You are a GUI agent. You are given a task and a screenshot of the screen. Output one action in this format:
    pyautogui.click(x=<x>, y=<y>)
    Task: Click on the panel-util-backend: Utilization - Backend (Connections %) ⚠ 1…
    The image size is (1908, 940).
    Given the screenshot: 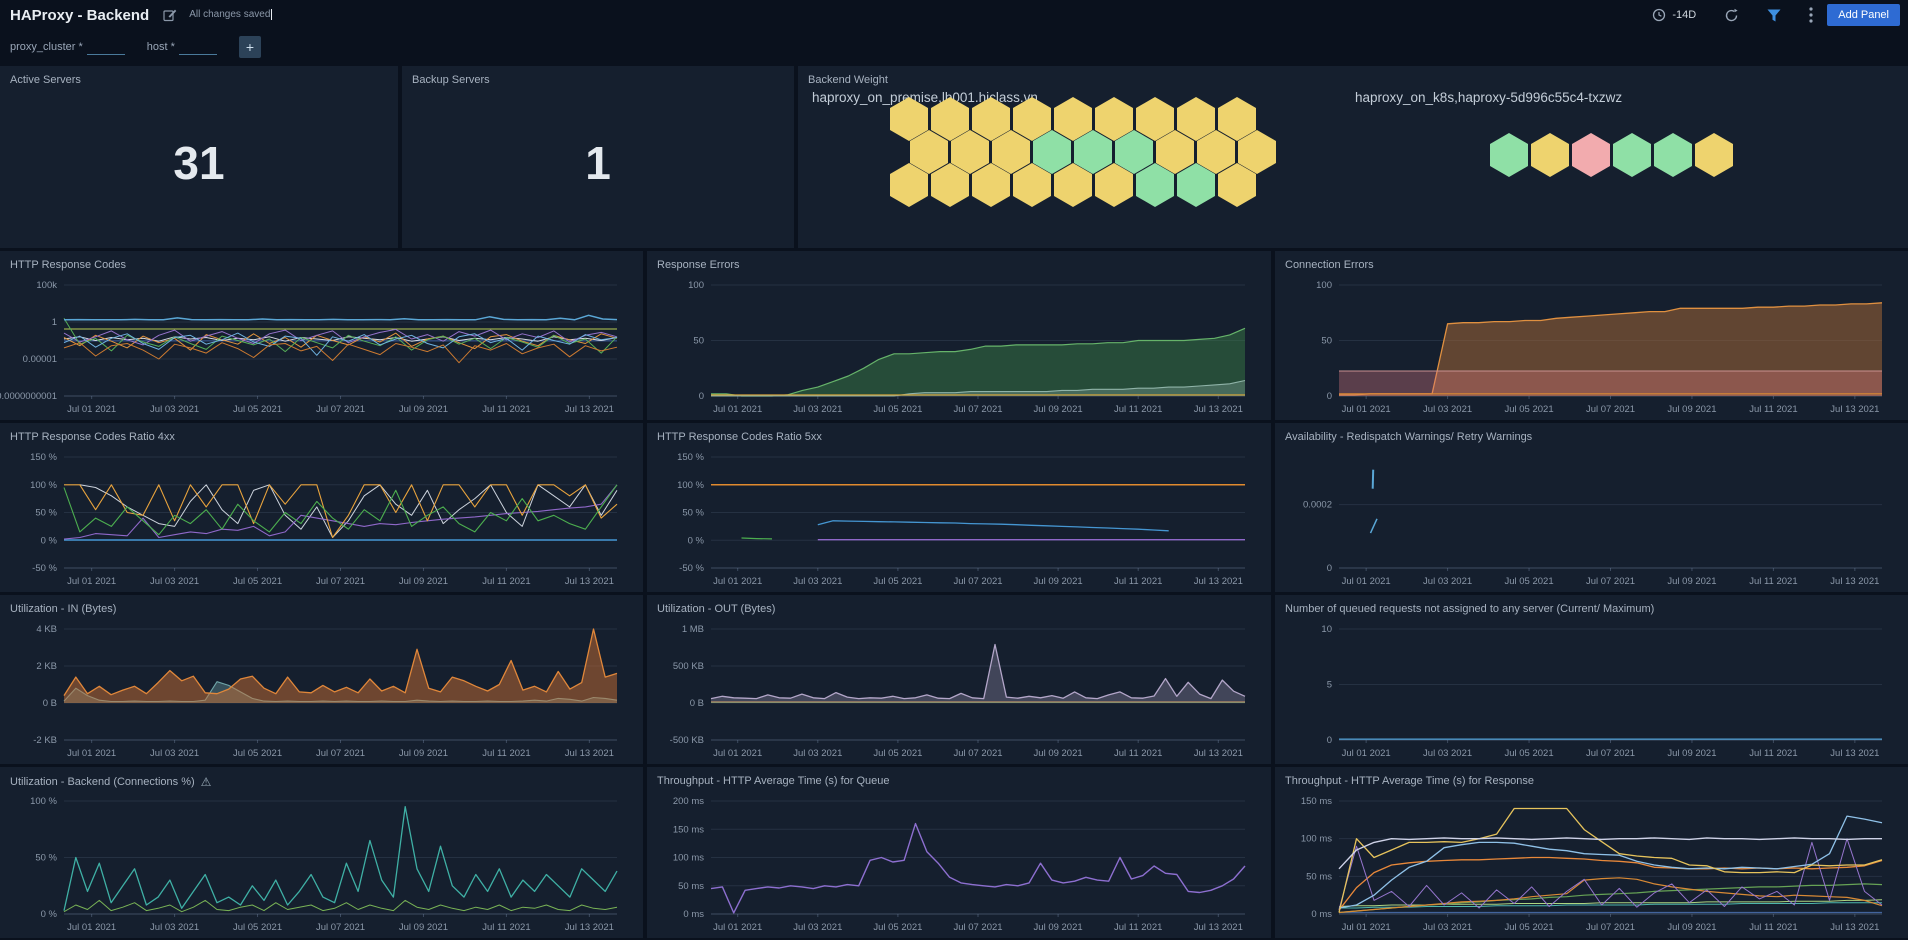 What is the action you would take?
    pyautogui.click(x=321, y=852)
    